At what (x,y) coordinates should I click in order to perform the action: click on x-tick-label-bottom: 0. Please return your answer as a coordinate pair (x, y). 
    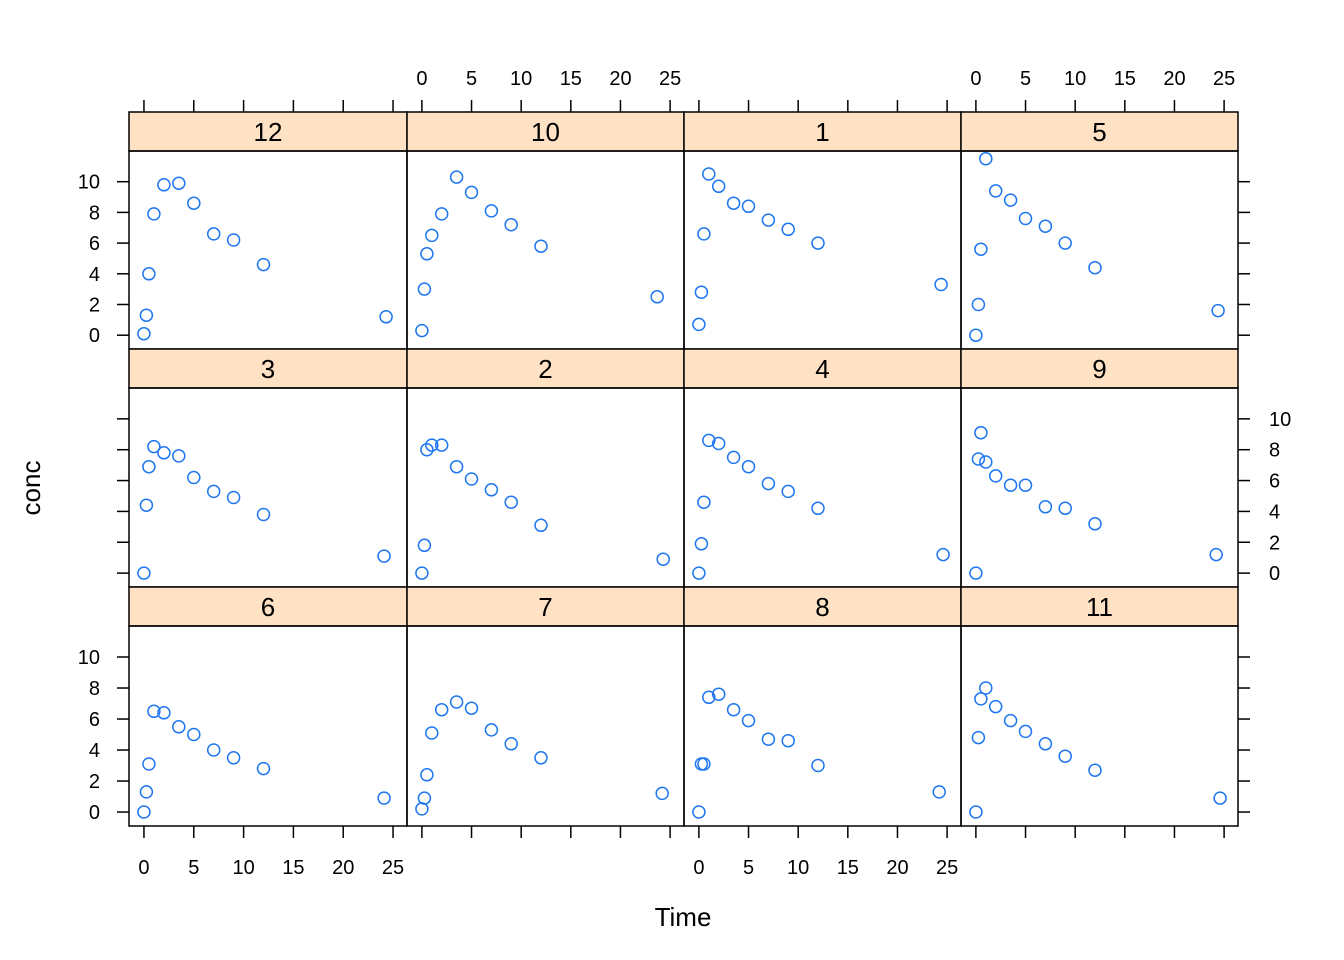
    Looking at the image, I should click on (143, 868).